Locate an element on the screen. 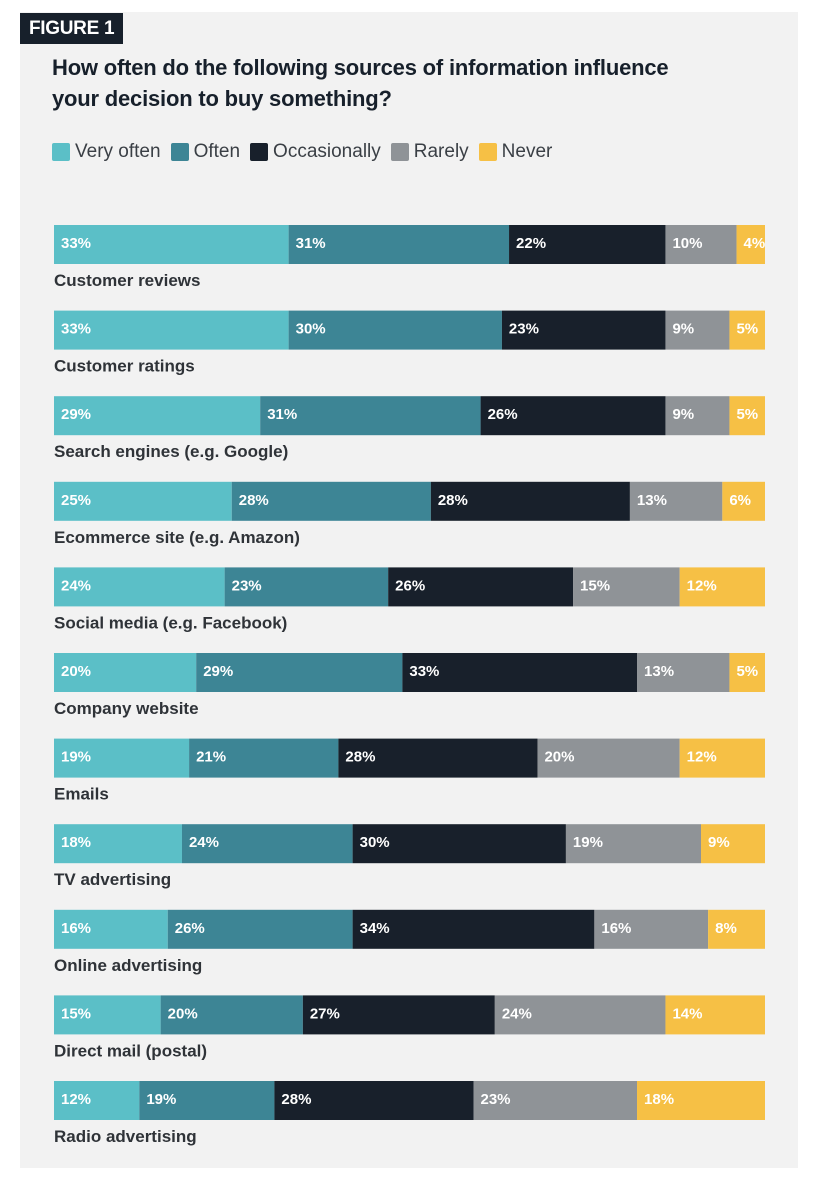  figure-tag: FIGURE 1 is located at coordinates (72, 28).